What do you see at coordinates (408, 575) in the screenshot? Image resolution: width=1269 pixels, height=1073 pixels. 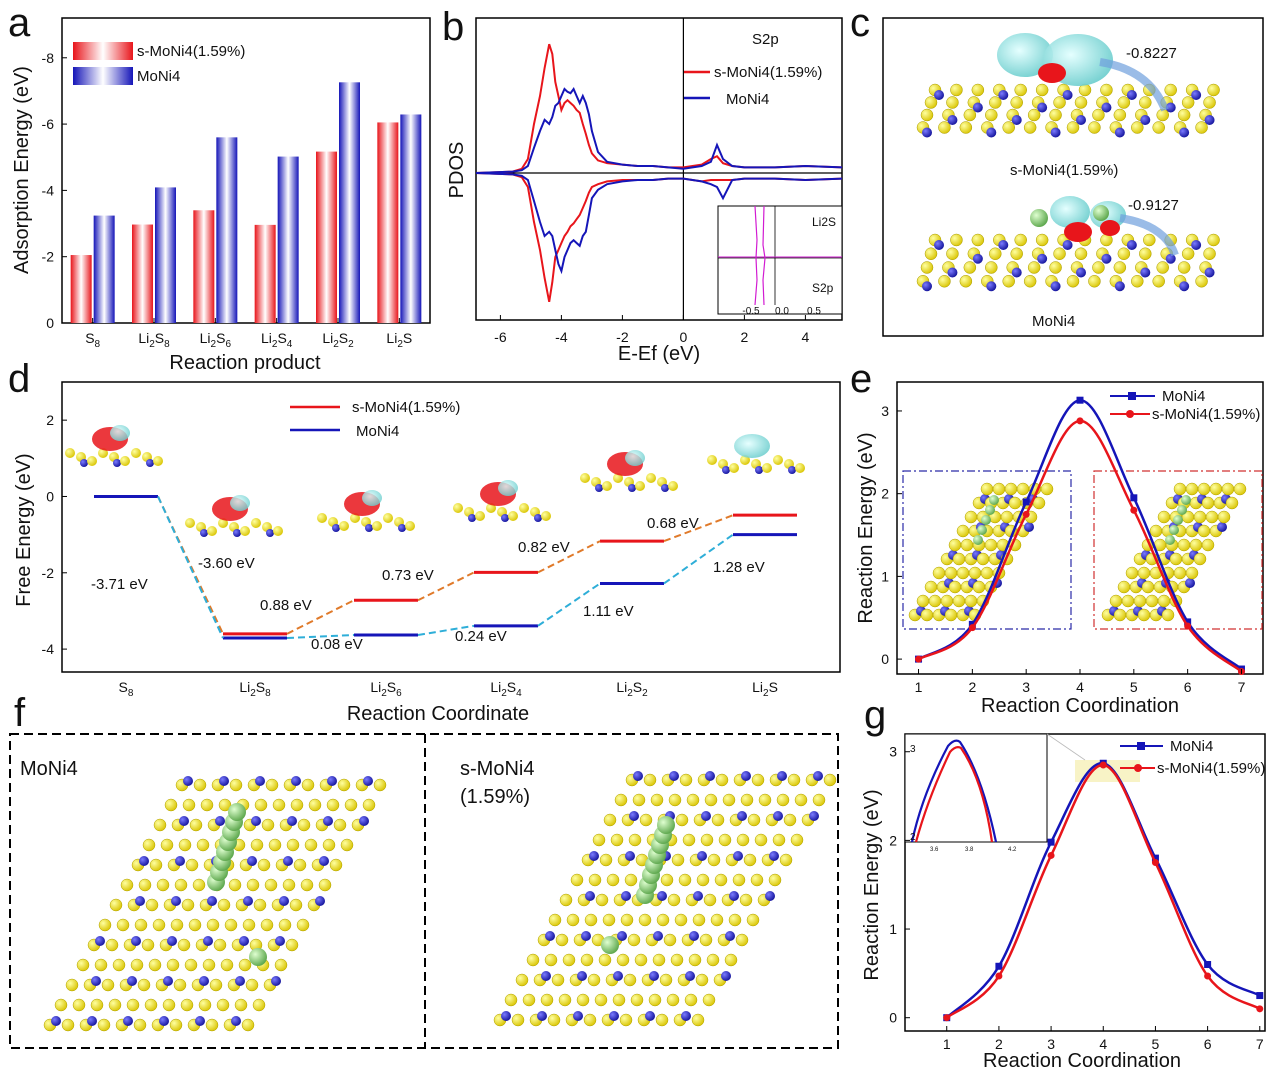 I see `annotation-d-4: 0.73 eV` at bounding box center [408, 575].